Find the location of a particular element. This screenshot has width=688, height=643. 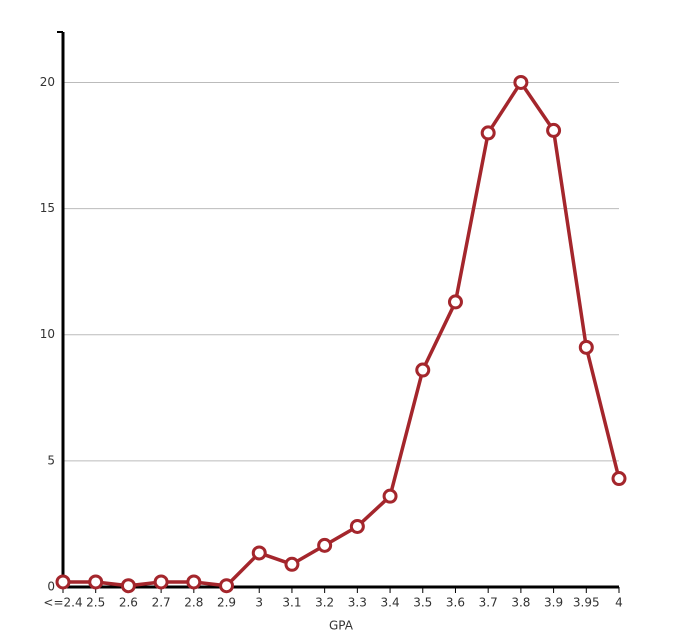

x-tick-label: 2.5 is located at coordinates (95, 603).